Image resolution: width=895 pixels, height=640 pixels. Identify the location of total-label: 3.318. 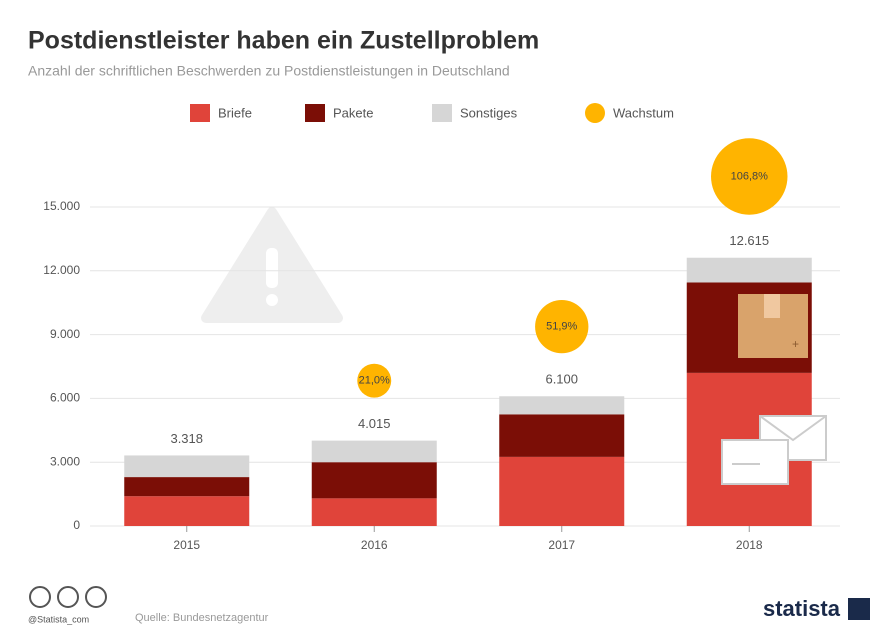
(186, 438).